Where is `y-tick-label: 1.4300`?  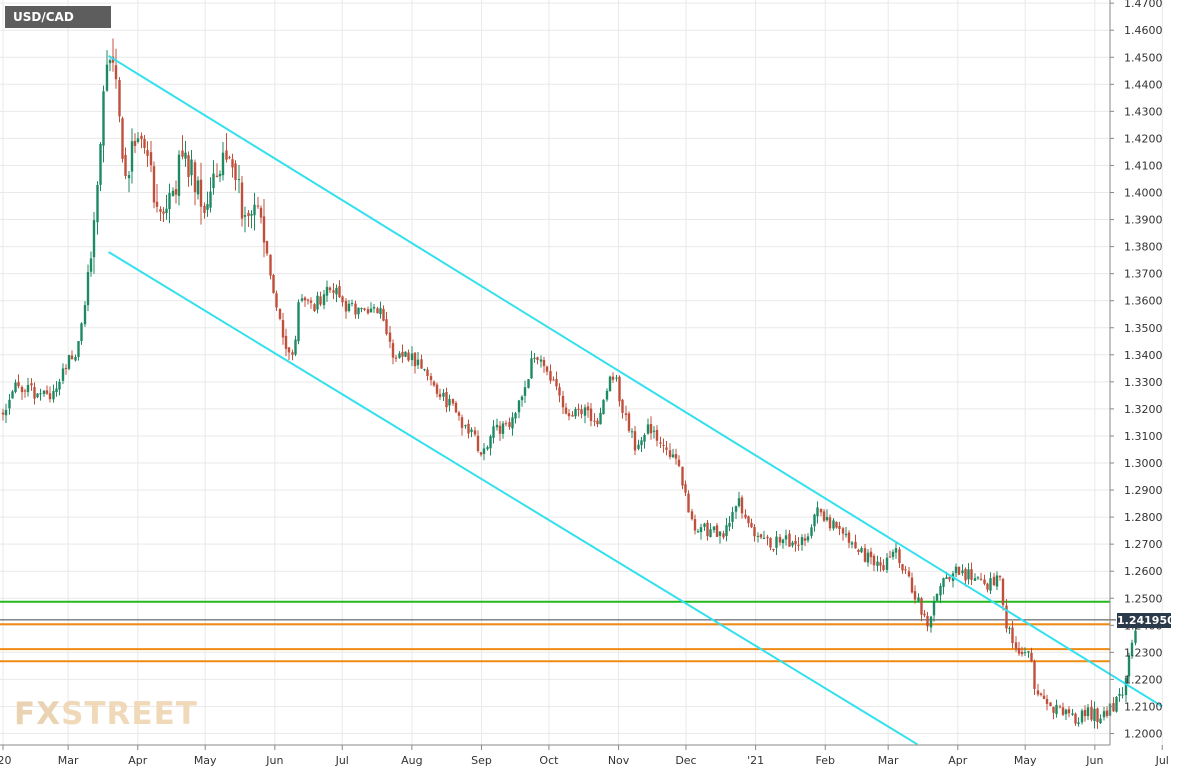
y-tick-label: 1.4300 is located at coordinates (1143, 111).